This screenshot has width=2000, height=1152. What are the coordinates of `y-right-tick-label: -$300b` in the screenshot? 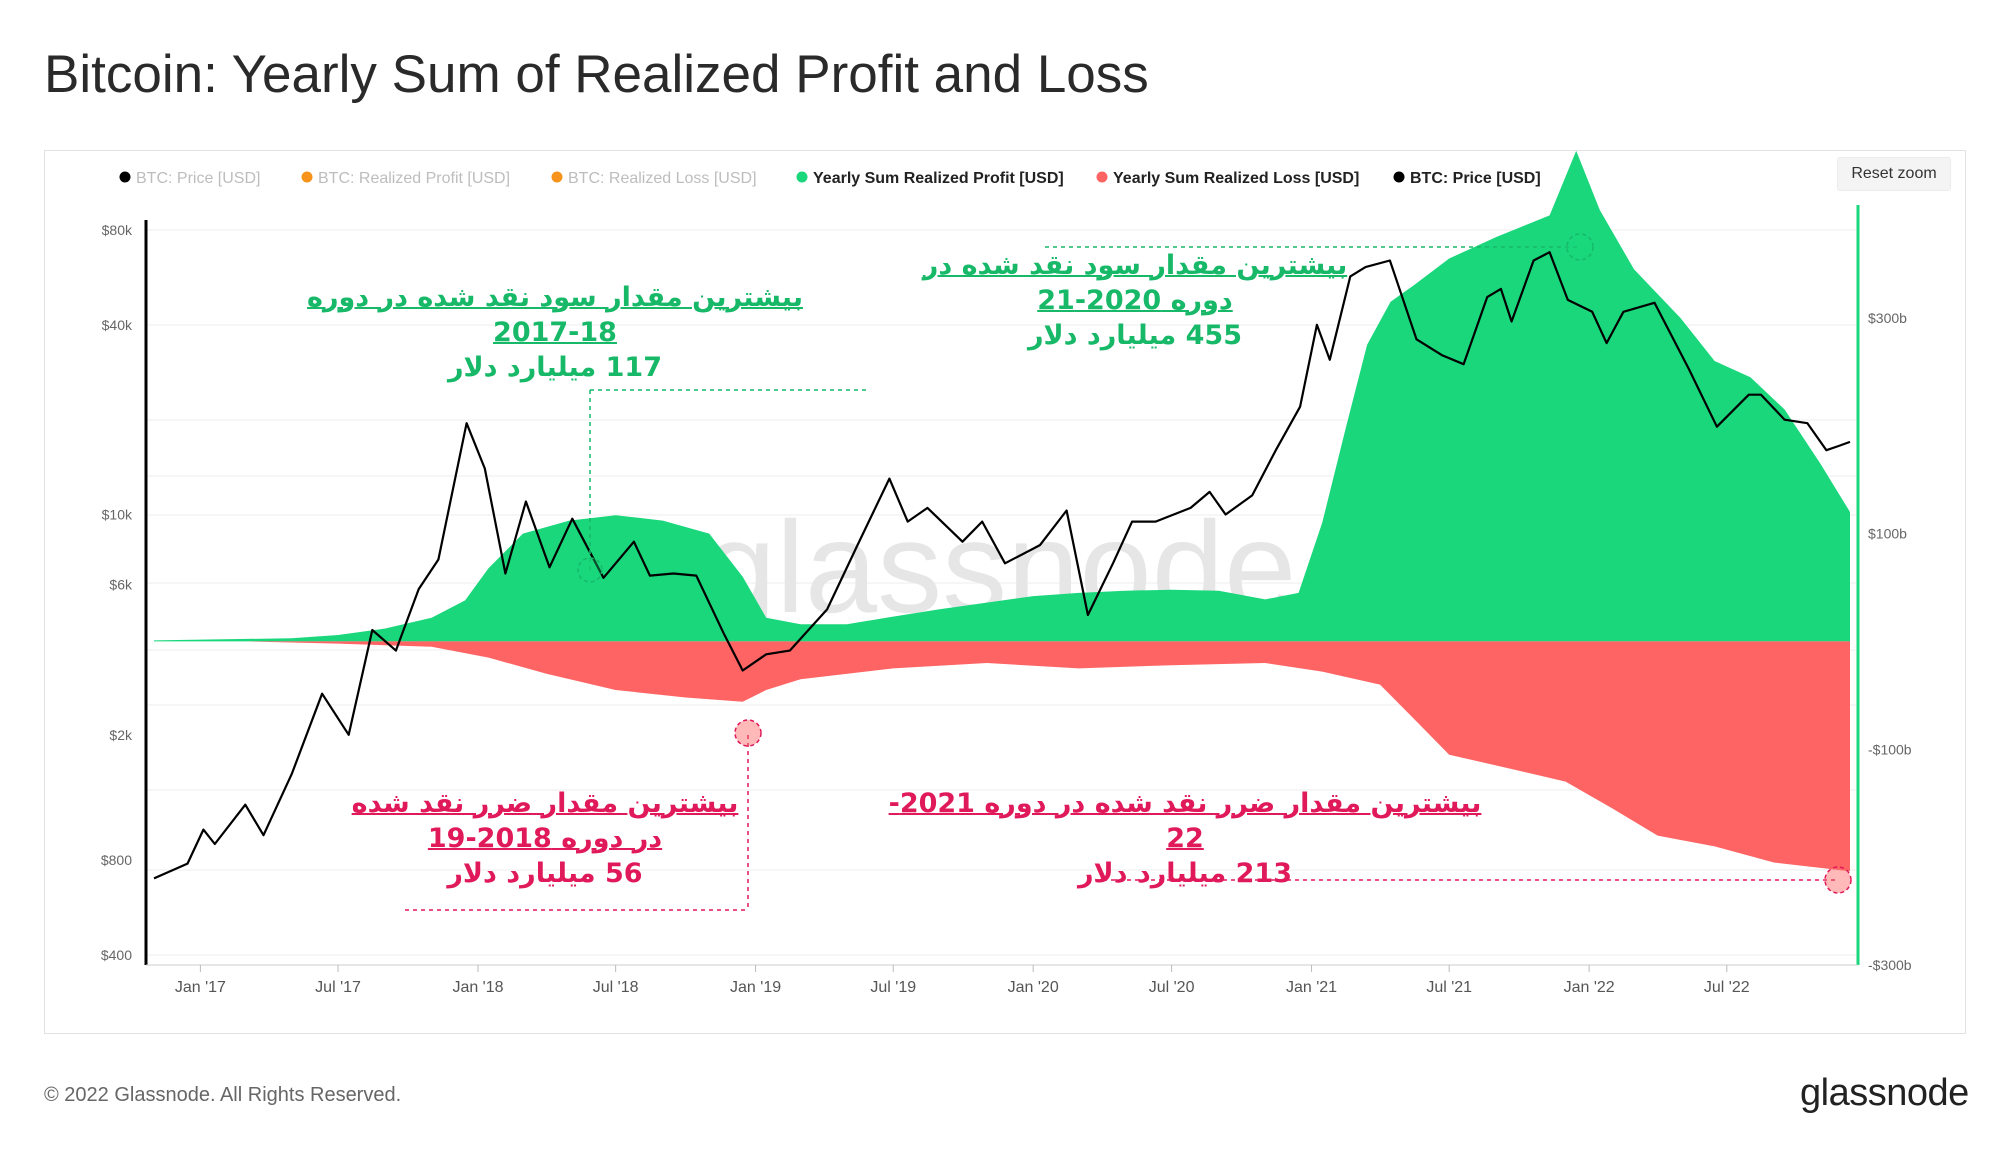 It's located at (1890, 965).